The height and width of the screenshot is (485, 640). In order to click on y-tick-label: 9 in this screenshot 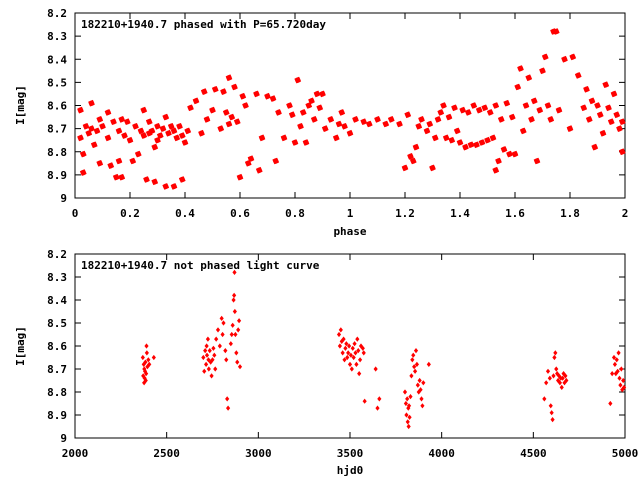, I will do `click(63, 198)`.